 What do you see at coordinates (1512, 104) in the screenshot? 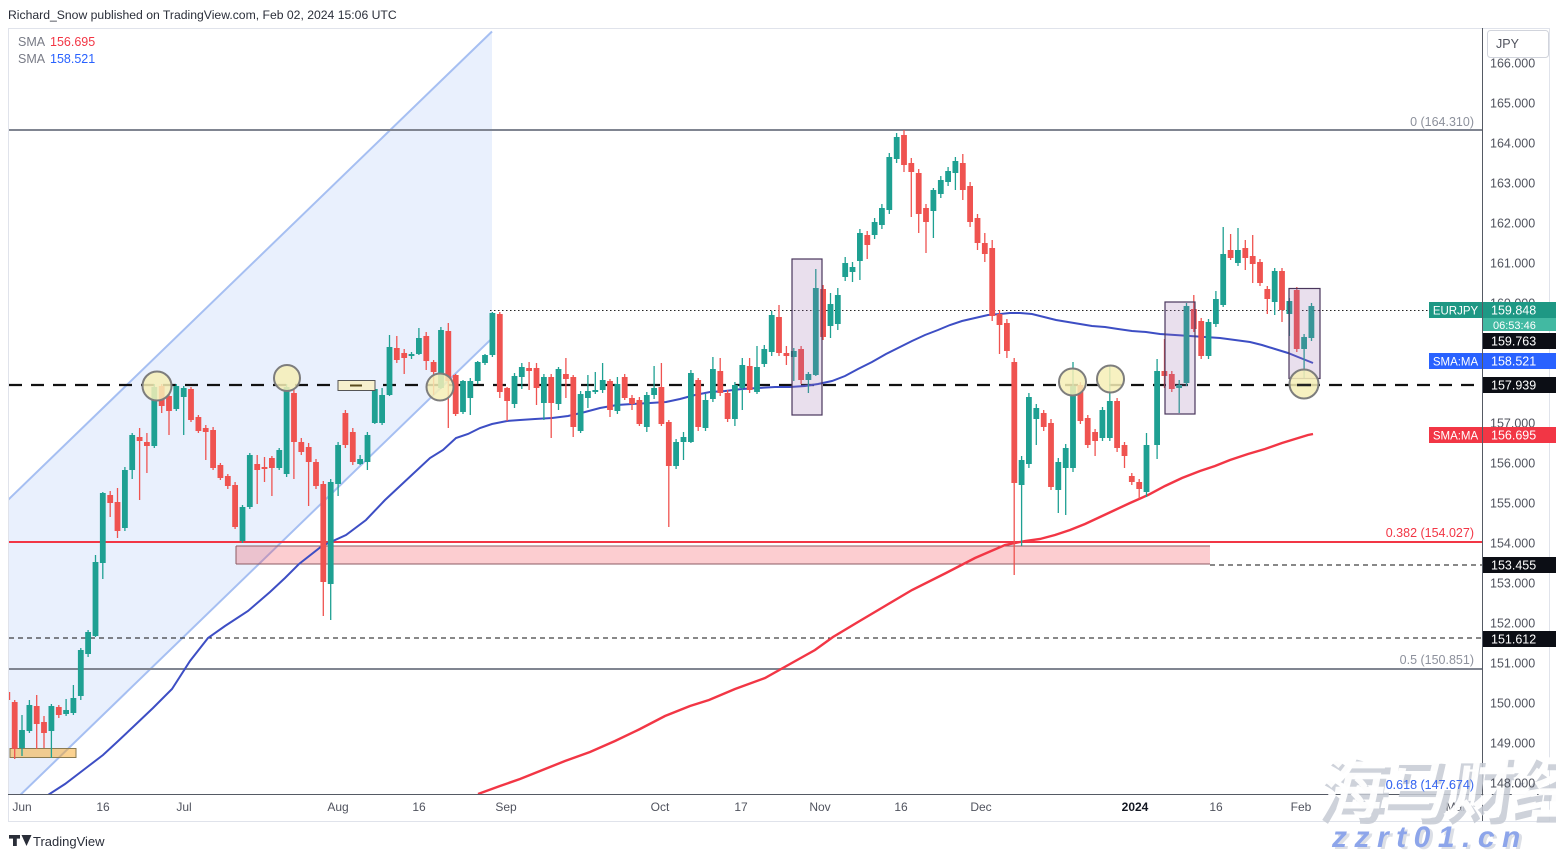
I see `svg-text: 165.000` at bounding box center [1512, 104].